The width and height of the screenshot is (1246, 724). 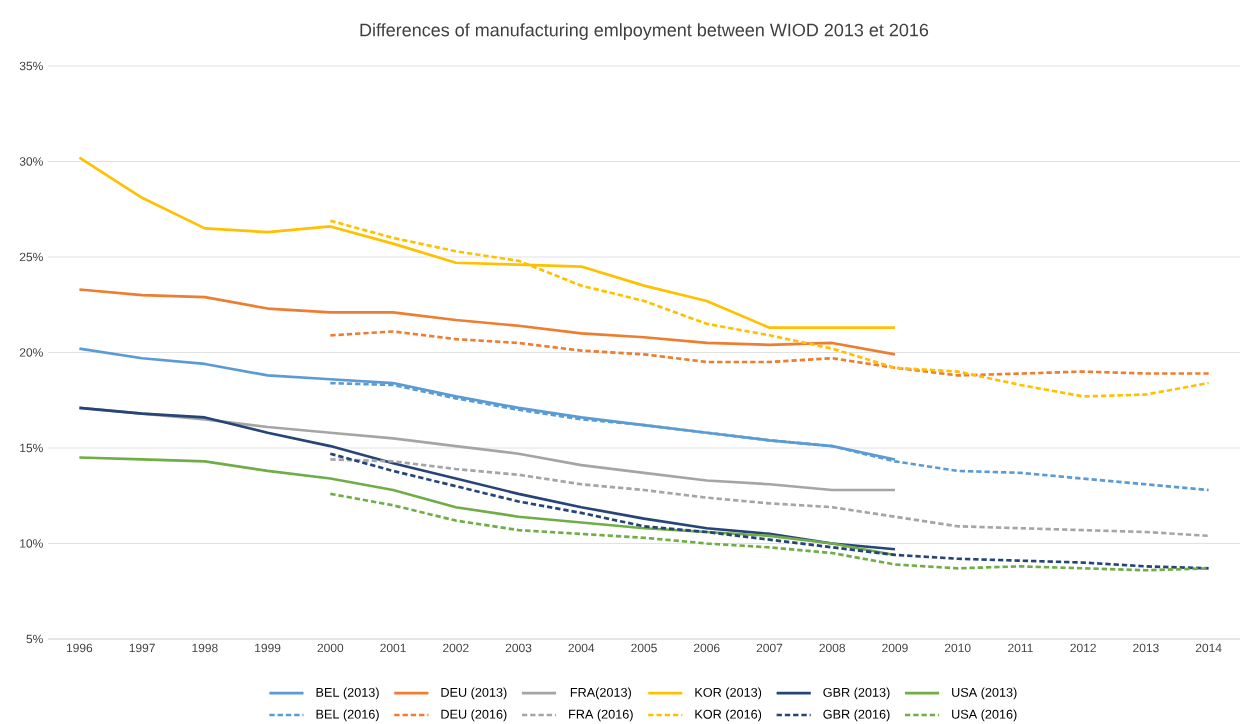 What do you see at coordinates (1020, 648) in the screenshot?
I see `x-tick-label: 2011` at bounding box center [1020, 648].